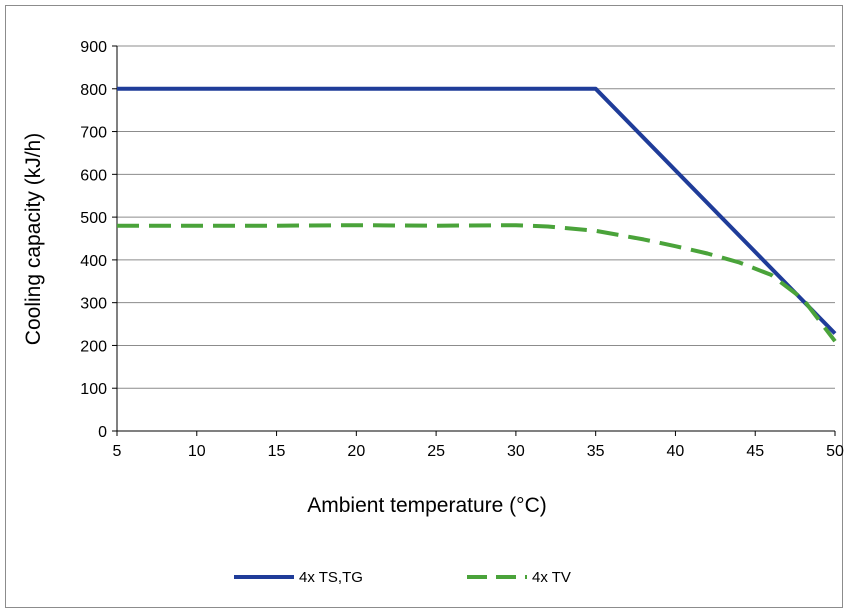 This screenshot has height=614, width=849. What do you see at coordinates (835, 451) in the screenshot?
I see `x-tick-label: 50` at bounding box center [835, 451].